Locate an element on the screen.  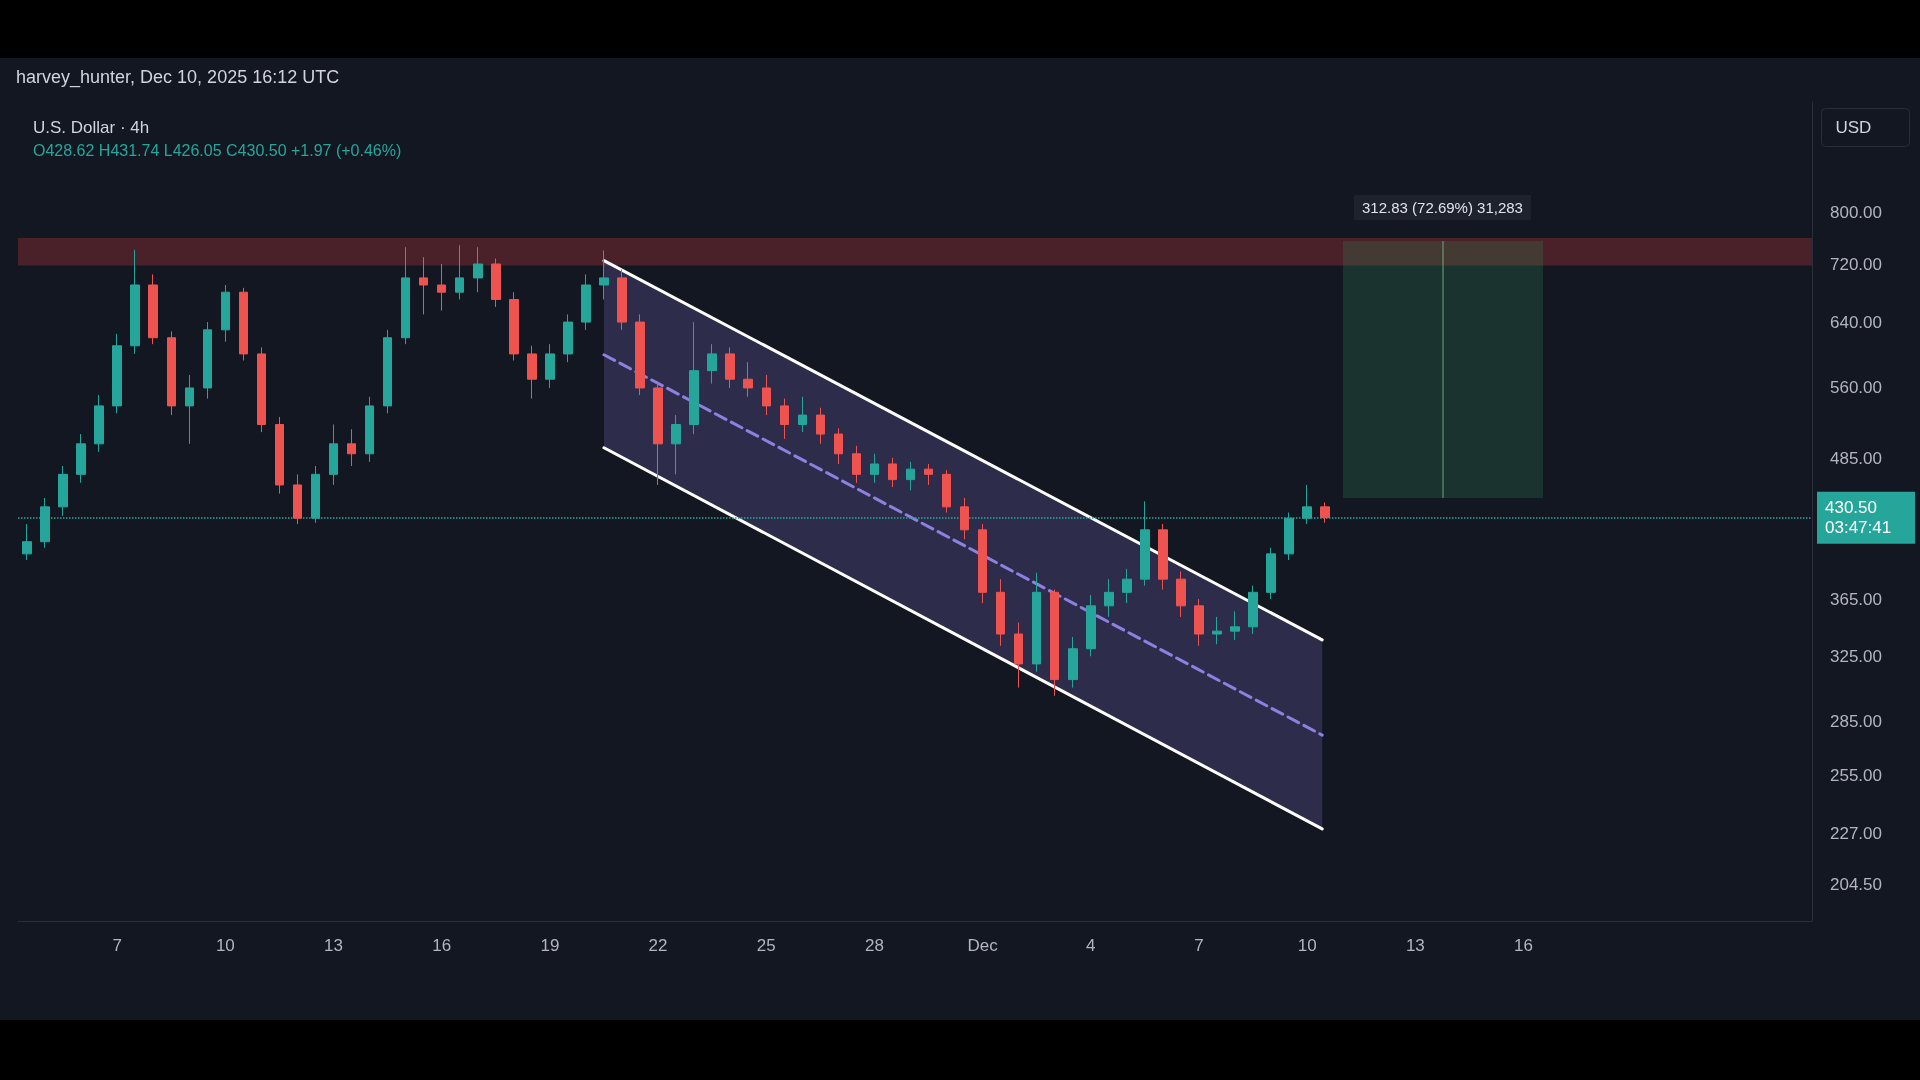
y-tick-label: 800.00 is located at coordinates (1856, 212).